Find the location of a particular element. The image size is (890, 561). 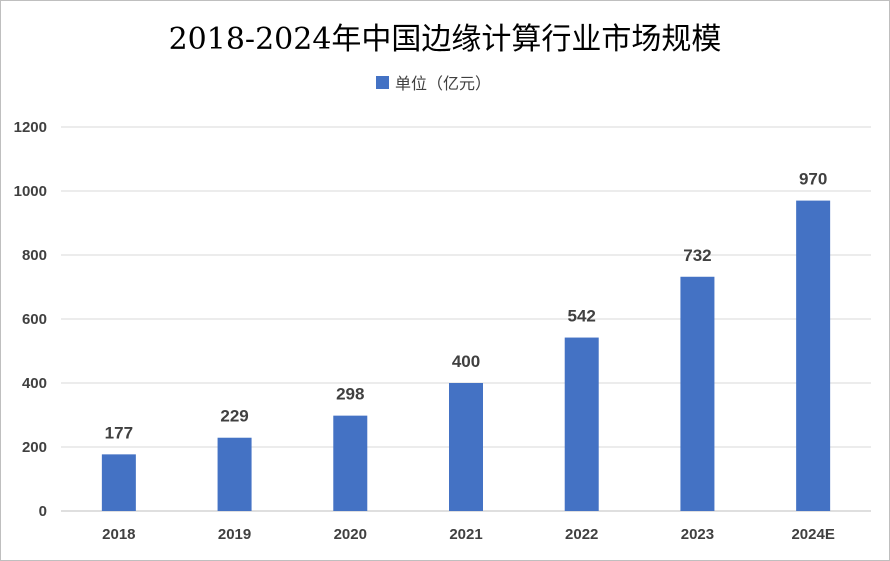

x-tick-label: 2019 is located at coordinates (234, 534).